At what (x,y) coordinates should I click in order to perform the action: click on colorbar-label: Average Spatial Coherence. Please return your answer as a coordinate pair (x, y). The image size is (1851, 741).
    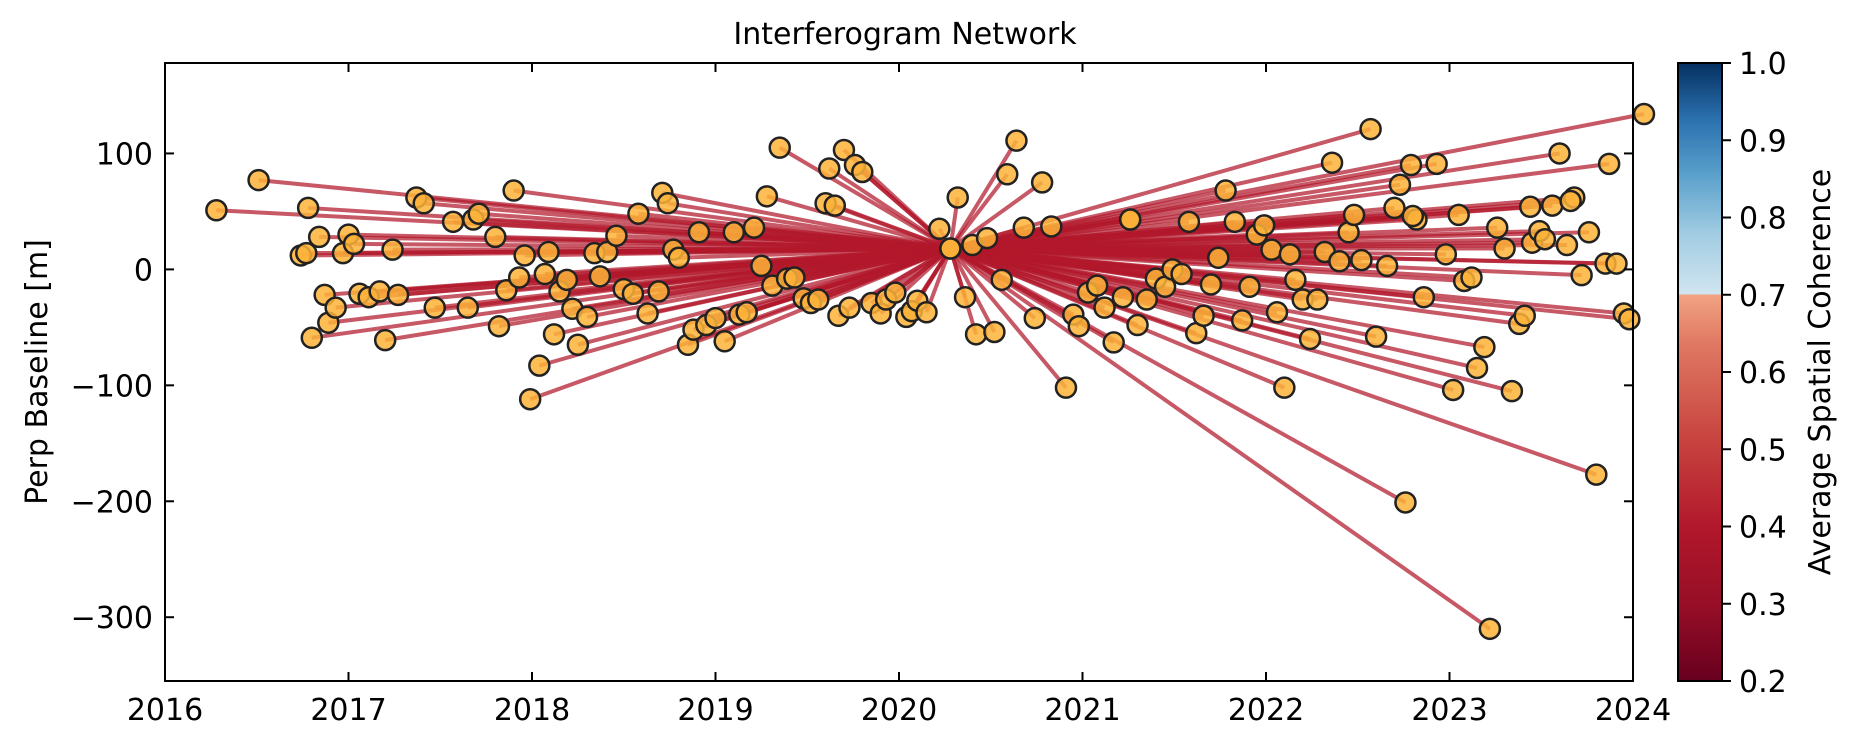
    Looking at the image, I should click on (1820, 372).